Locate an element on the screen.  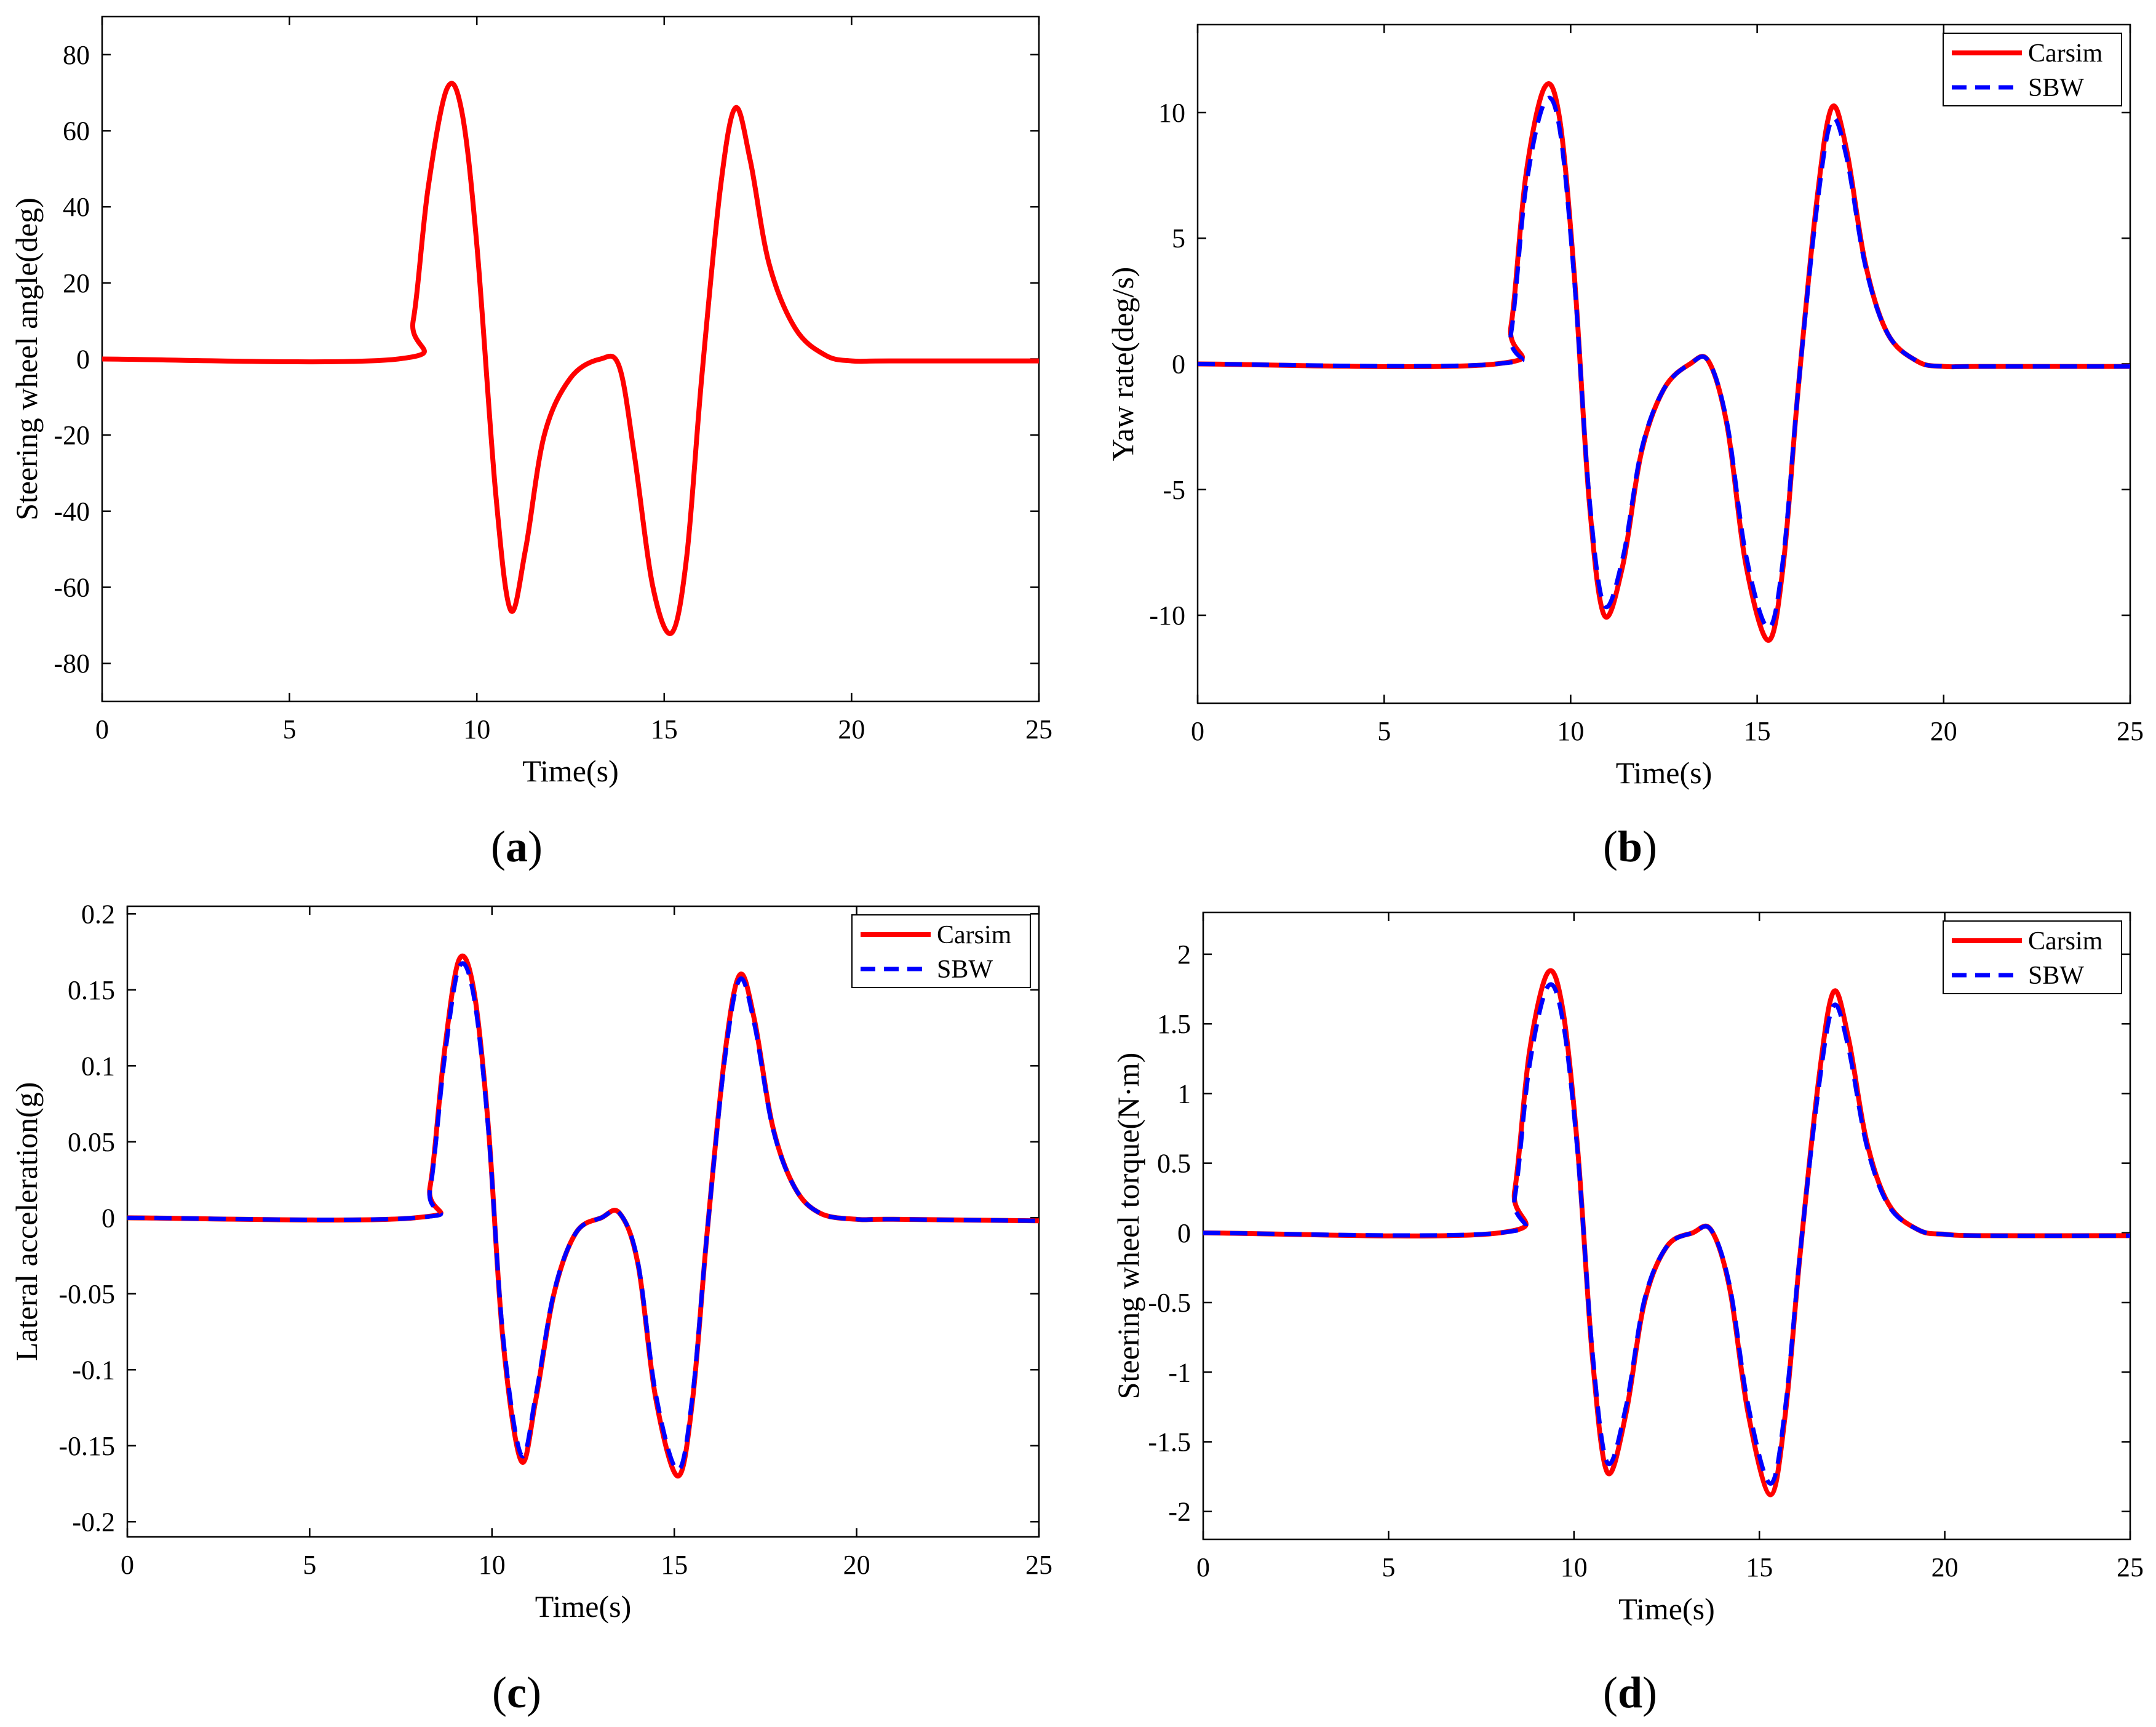
y-tick-label: 10 is located at coordinates (1171, 113).